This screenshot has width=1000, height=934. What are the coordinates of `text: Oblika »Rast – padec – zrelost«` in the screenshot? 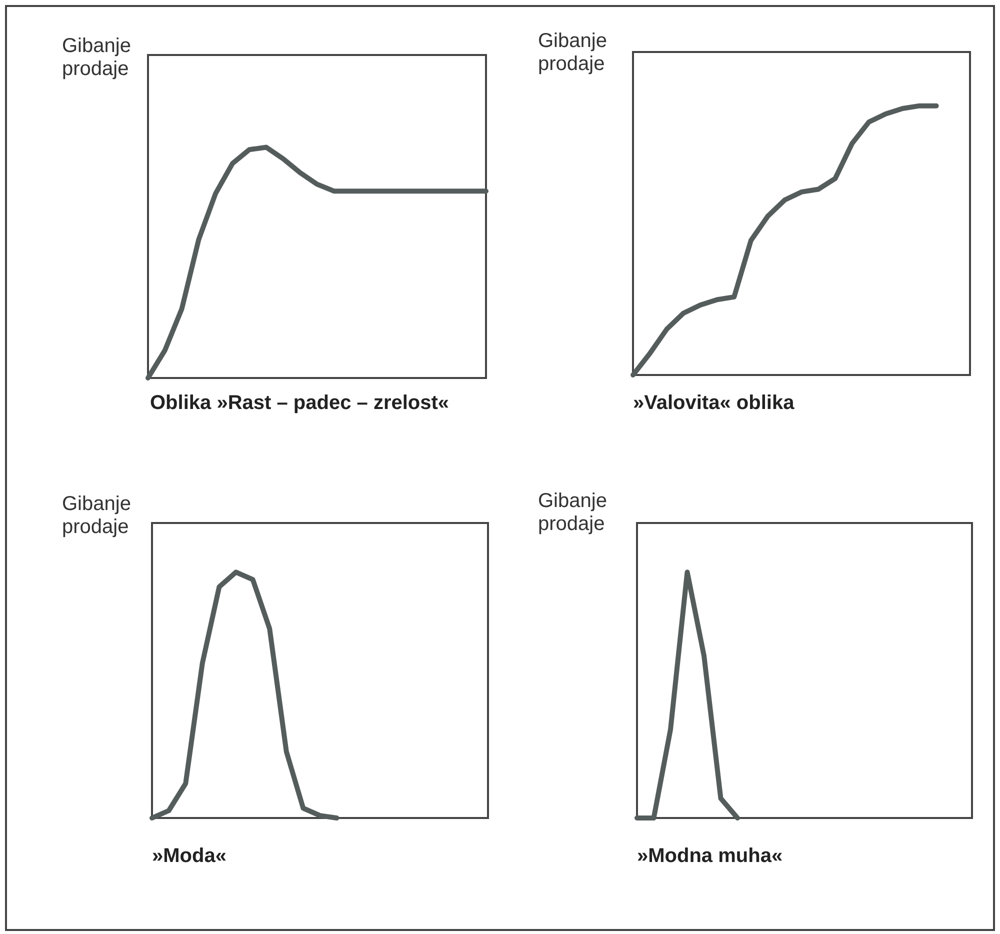 It's located at (300, 403).